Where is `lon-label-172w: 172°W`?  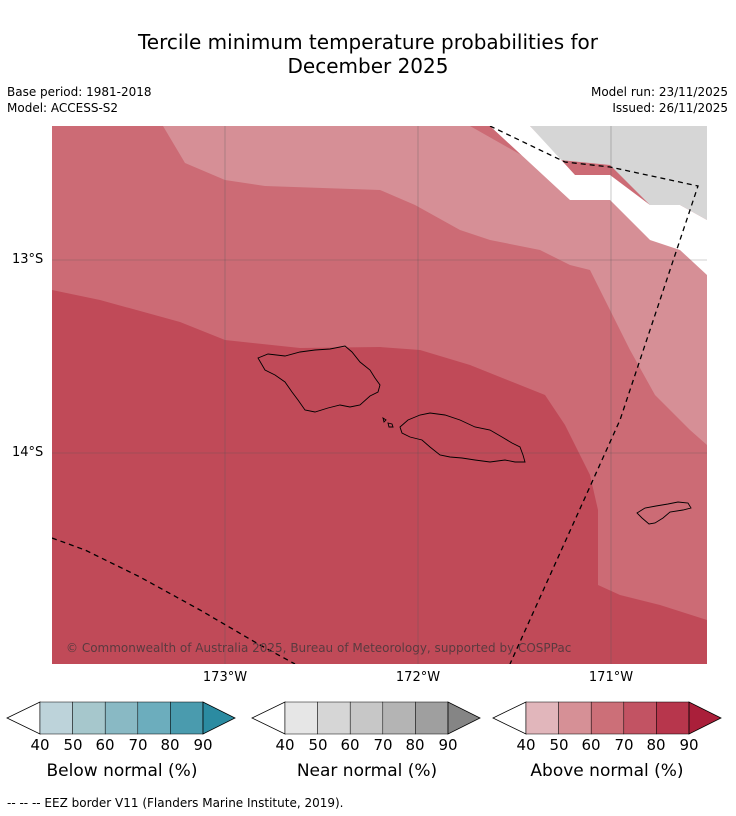 lon-label-172w: 172°W is located at coordinates (418, 677).